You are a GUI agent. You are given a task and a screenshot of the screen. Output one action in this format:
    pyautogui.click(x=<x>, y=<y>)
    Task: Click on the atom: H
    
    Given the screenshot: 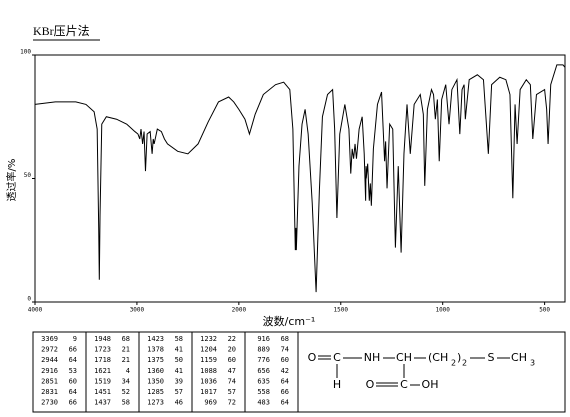 What is the action you would take?
    pyautogui.click(x=337, y=384)
    